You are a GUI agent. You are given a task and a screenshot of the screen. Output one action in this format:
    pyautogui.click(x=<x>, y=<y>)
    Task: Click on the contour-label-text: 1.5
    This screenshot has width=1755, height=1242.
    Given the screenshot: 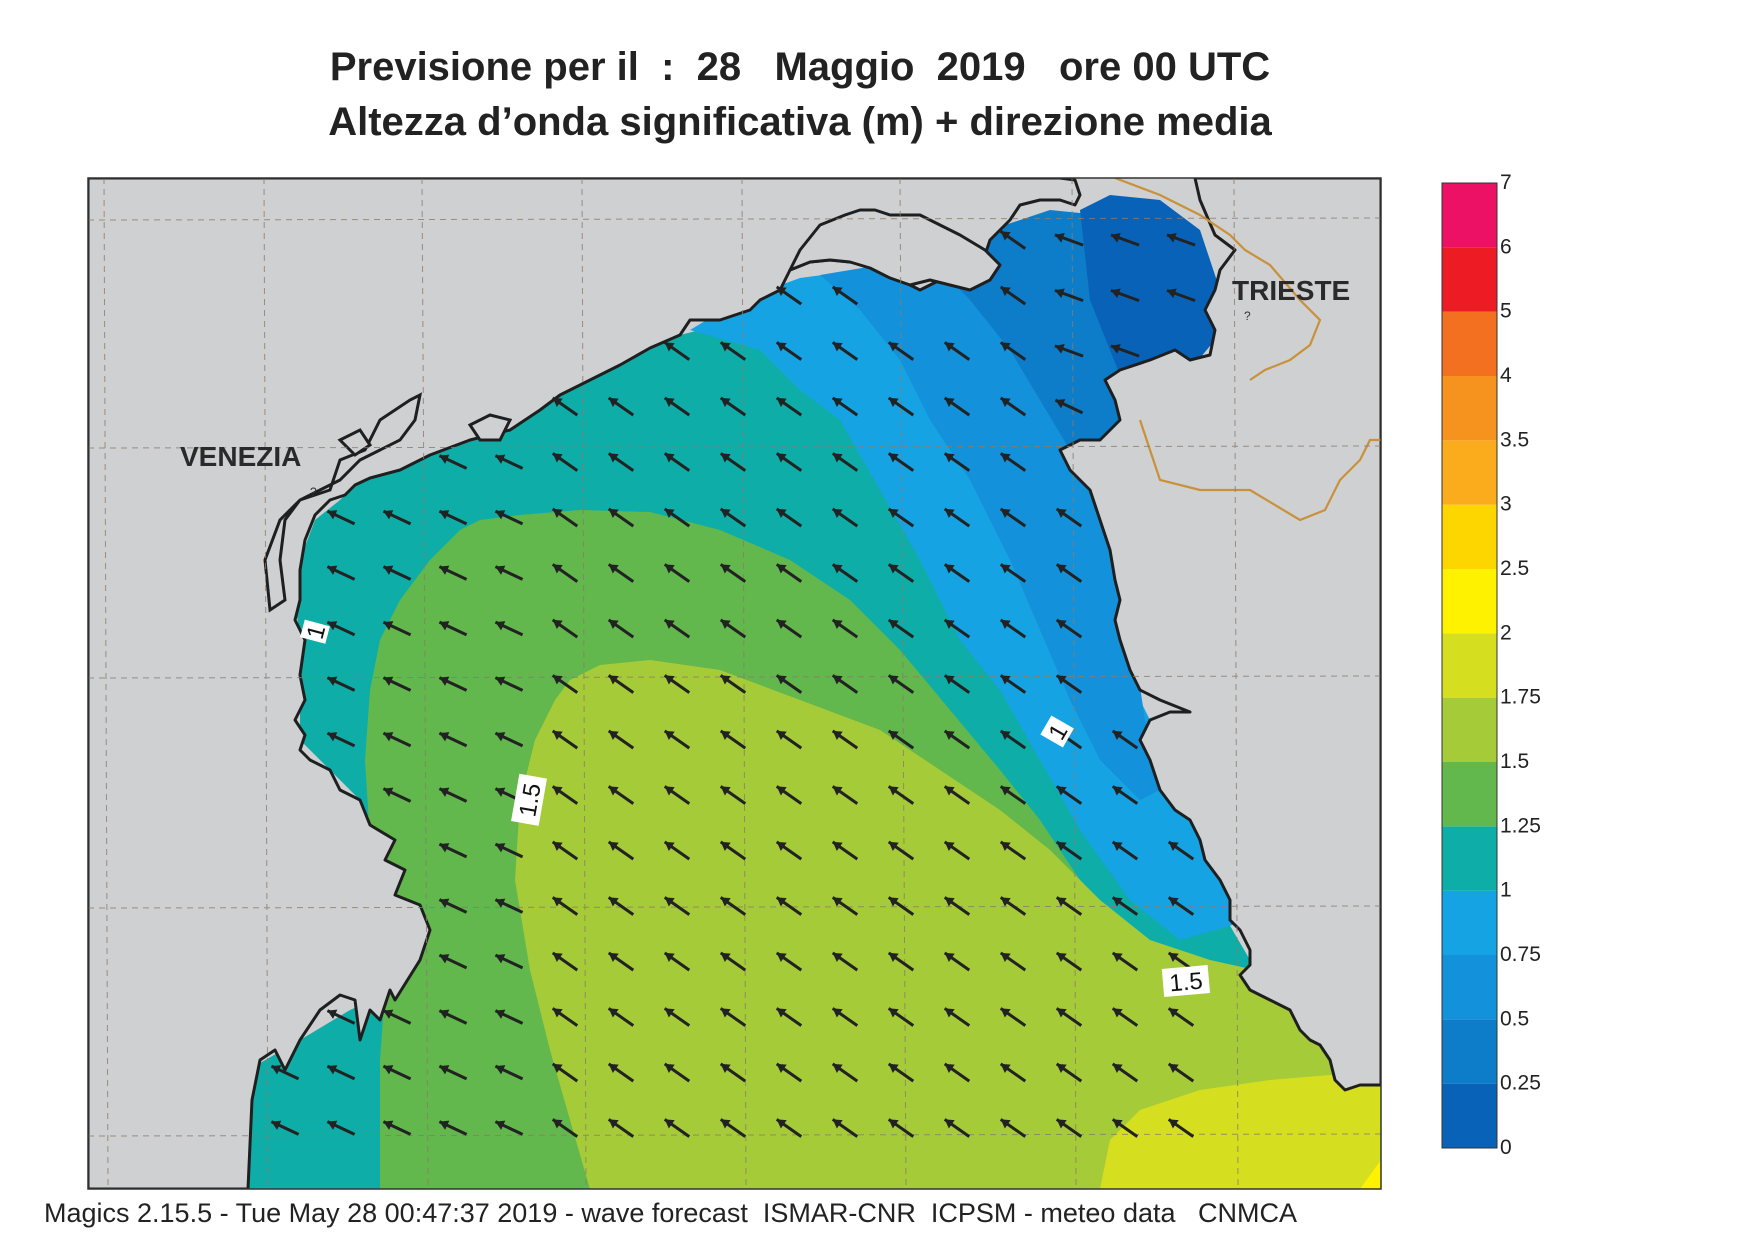 What is the action you would take?
    pyautogui.click(x=530, y=800)
    